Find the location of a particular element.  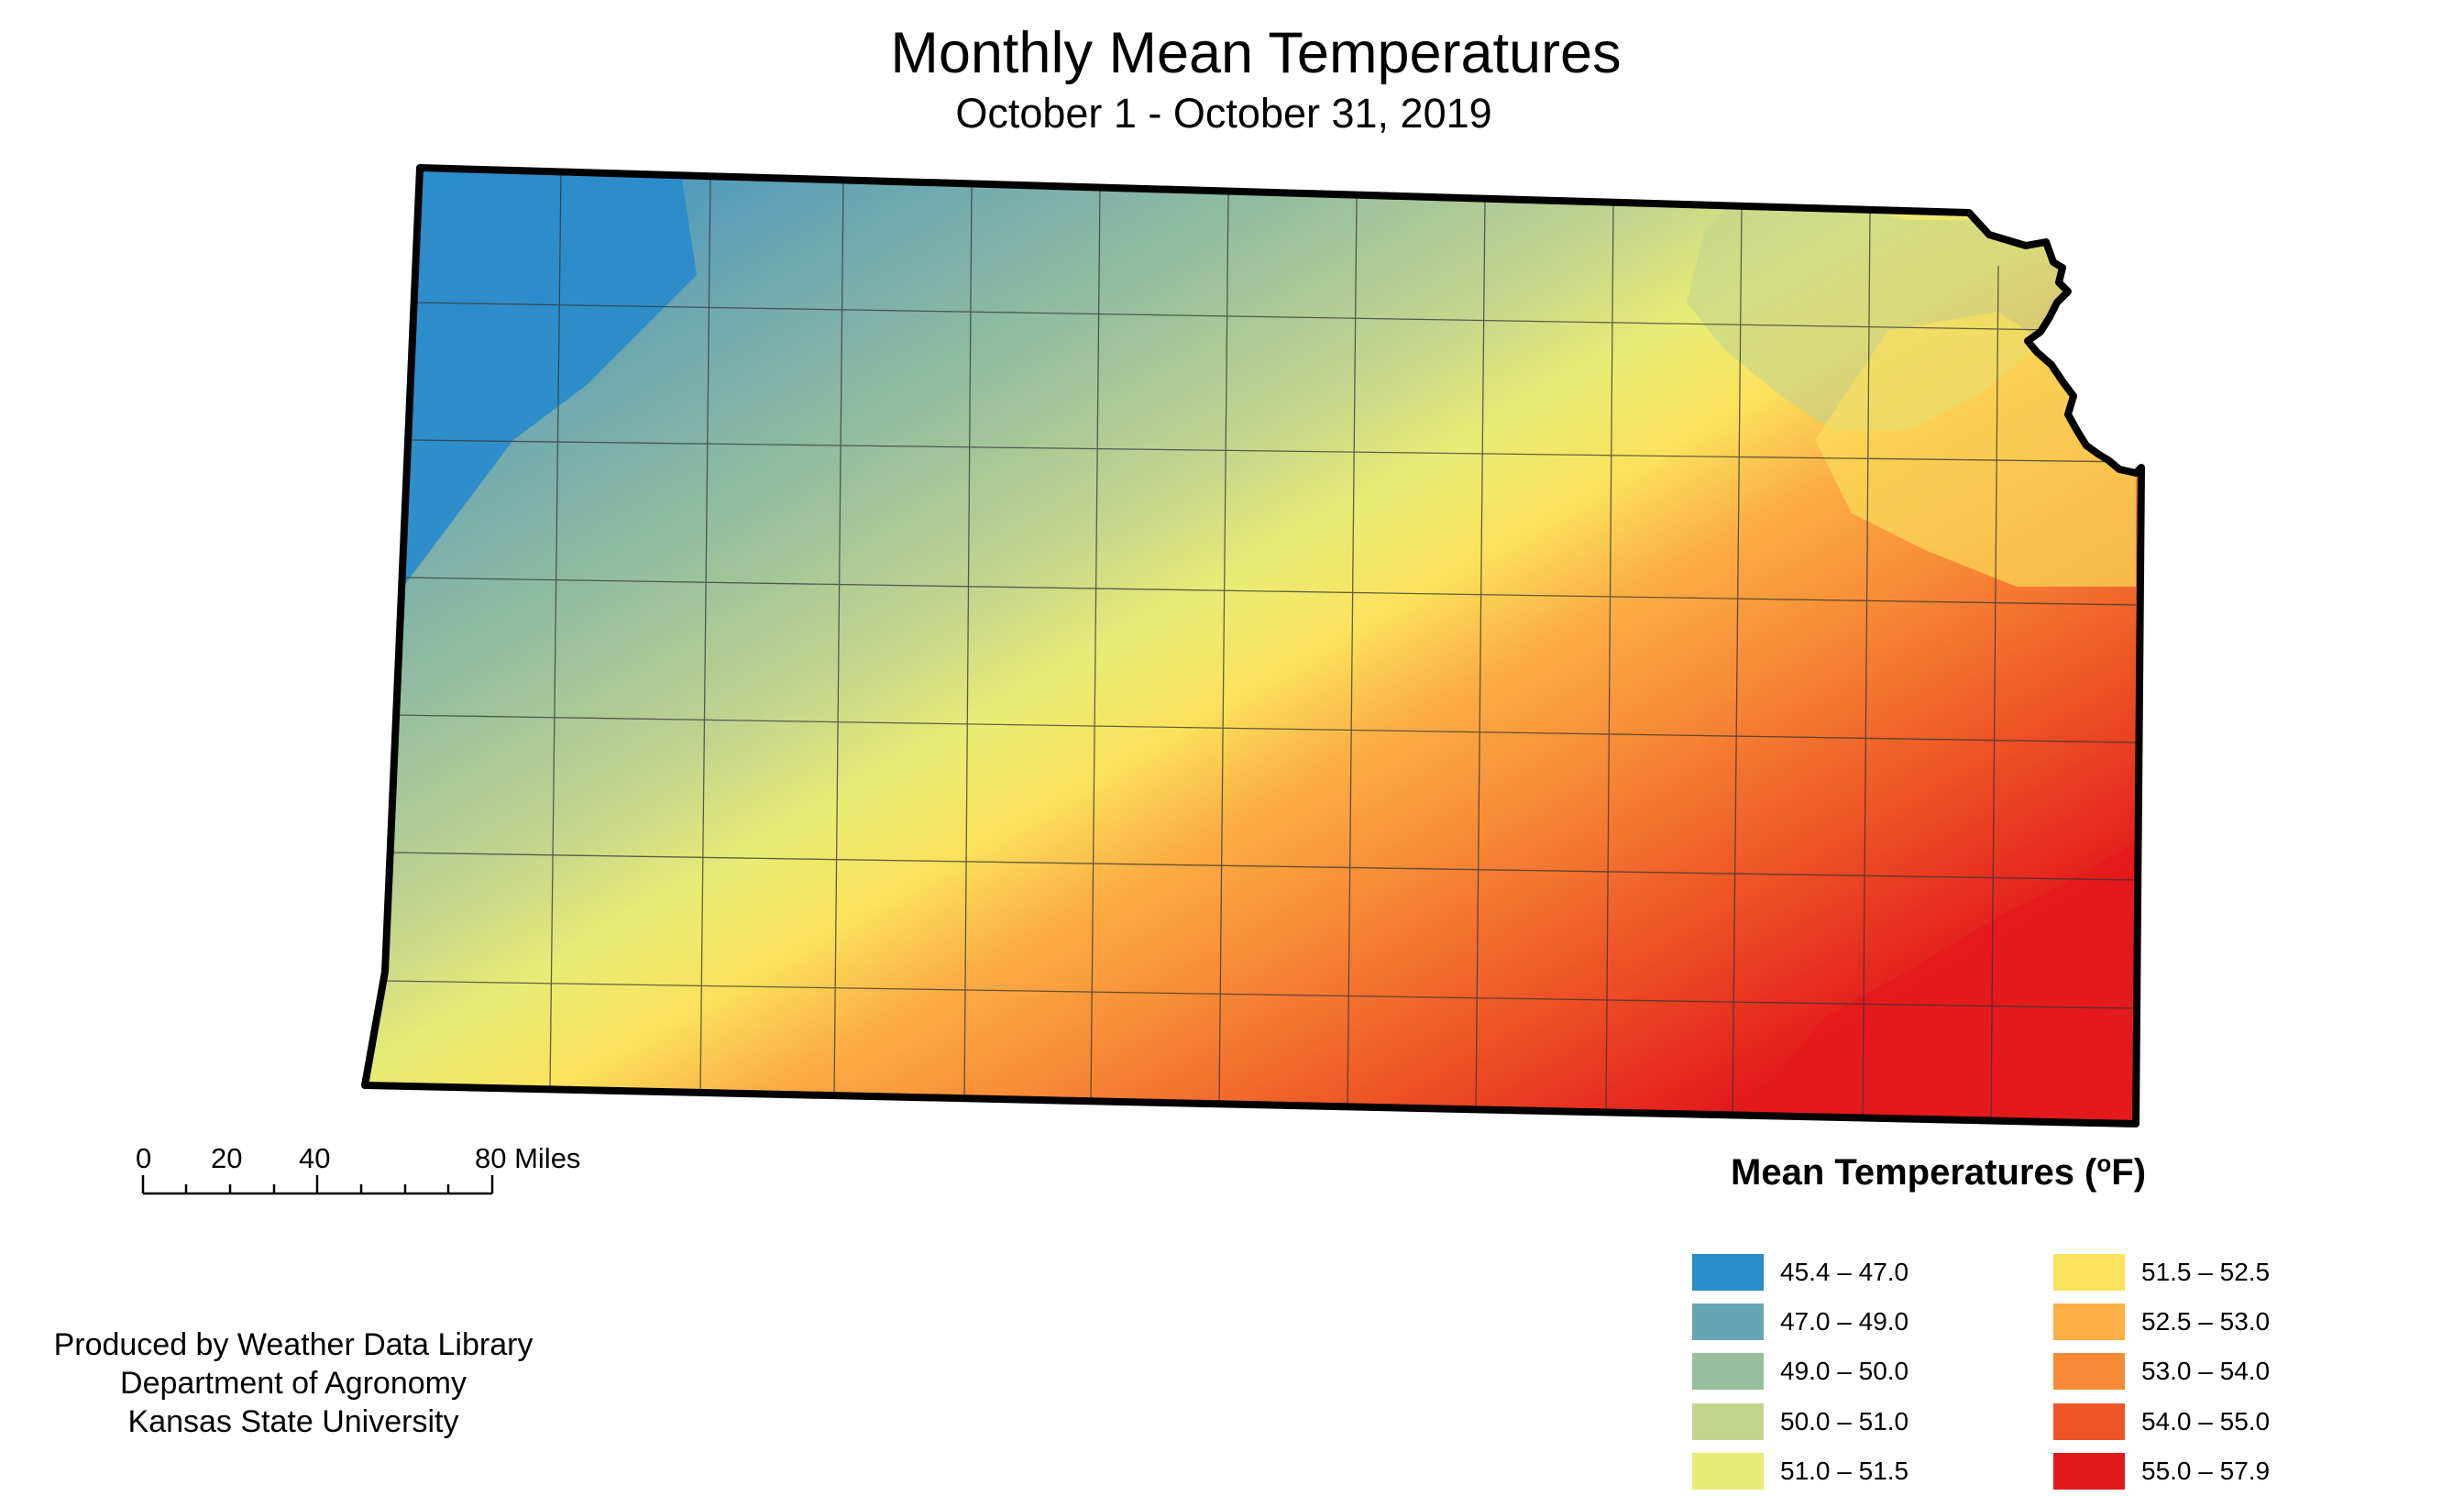

legend-item: 53.0 – 54.0 is located at coordinates (2161, 1371).